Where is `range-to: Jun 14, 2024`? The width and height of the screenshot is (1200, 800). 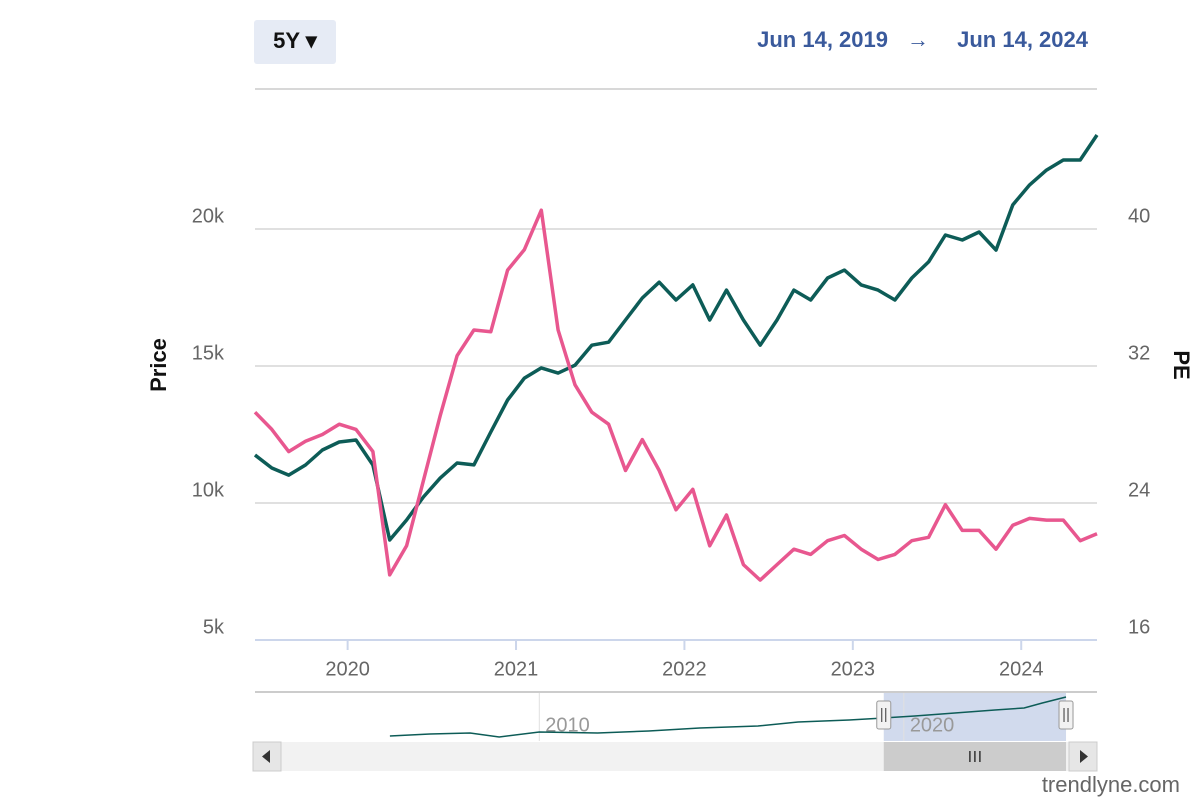
range-to: Jun 14, 2024 is located at coordinates (1023, 39).